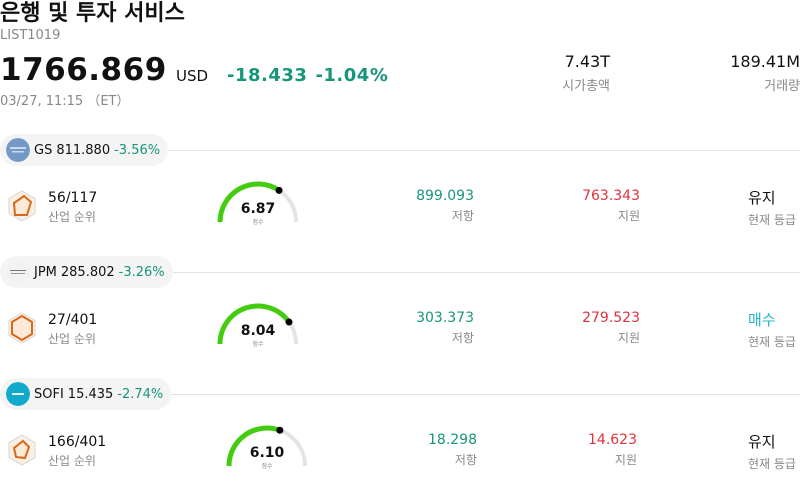  What do you see at coordinates (586, 73) in the screenshot?
I see `market-cap: 7.43T 시가총액` at bounding box center [586, 73].